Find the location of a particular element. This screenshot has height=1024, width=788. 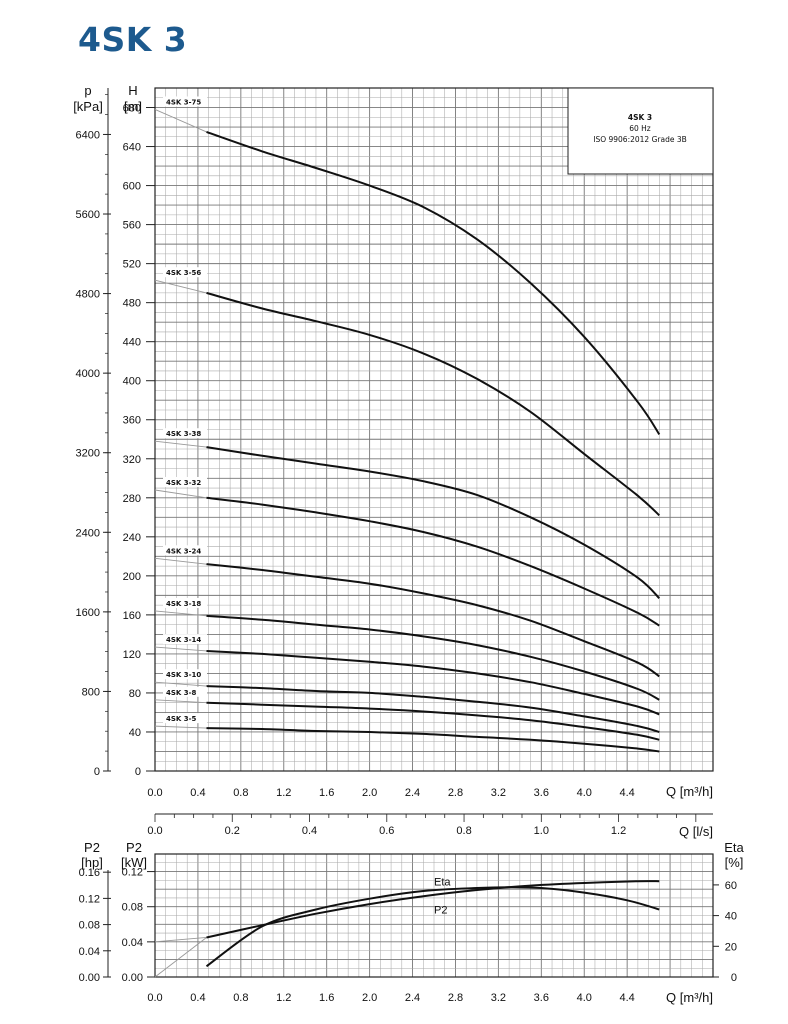

eta-axis-unit: Eta is located at coordinates (734, 847).